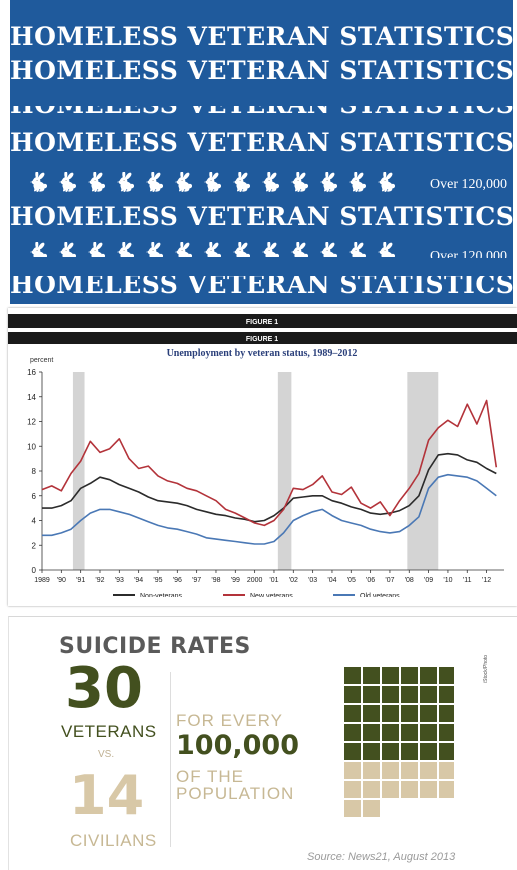  Describe the element at coordinates (31, 372) in the screenshot. I see `y-tick-label: 16` at that location.